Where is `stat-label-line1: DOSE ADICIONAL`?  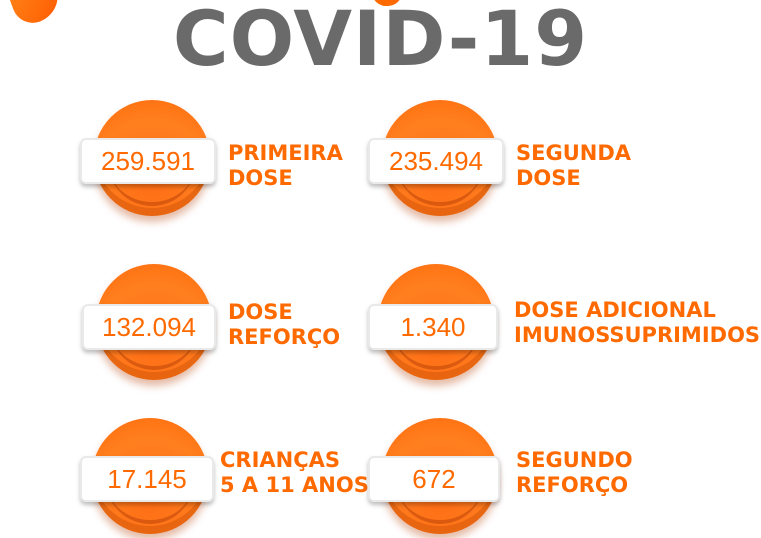 stat-label-line1: DOSE ADICIONAL is located at coordinates (615, 310).